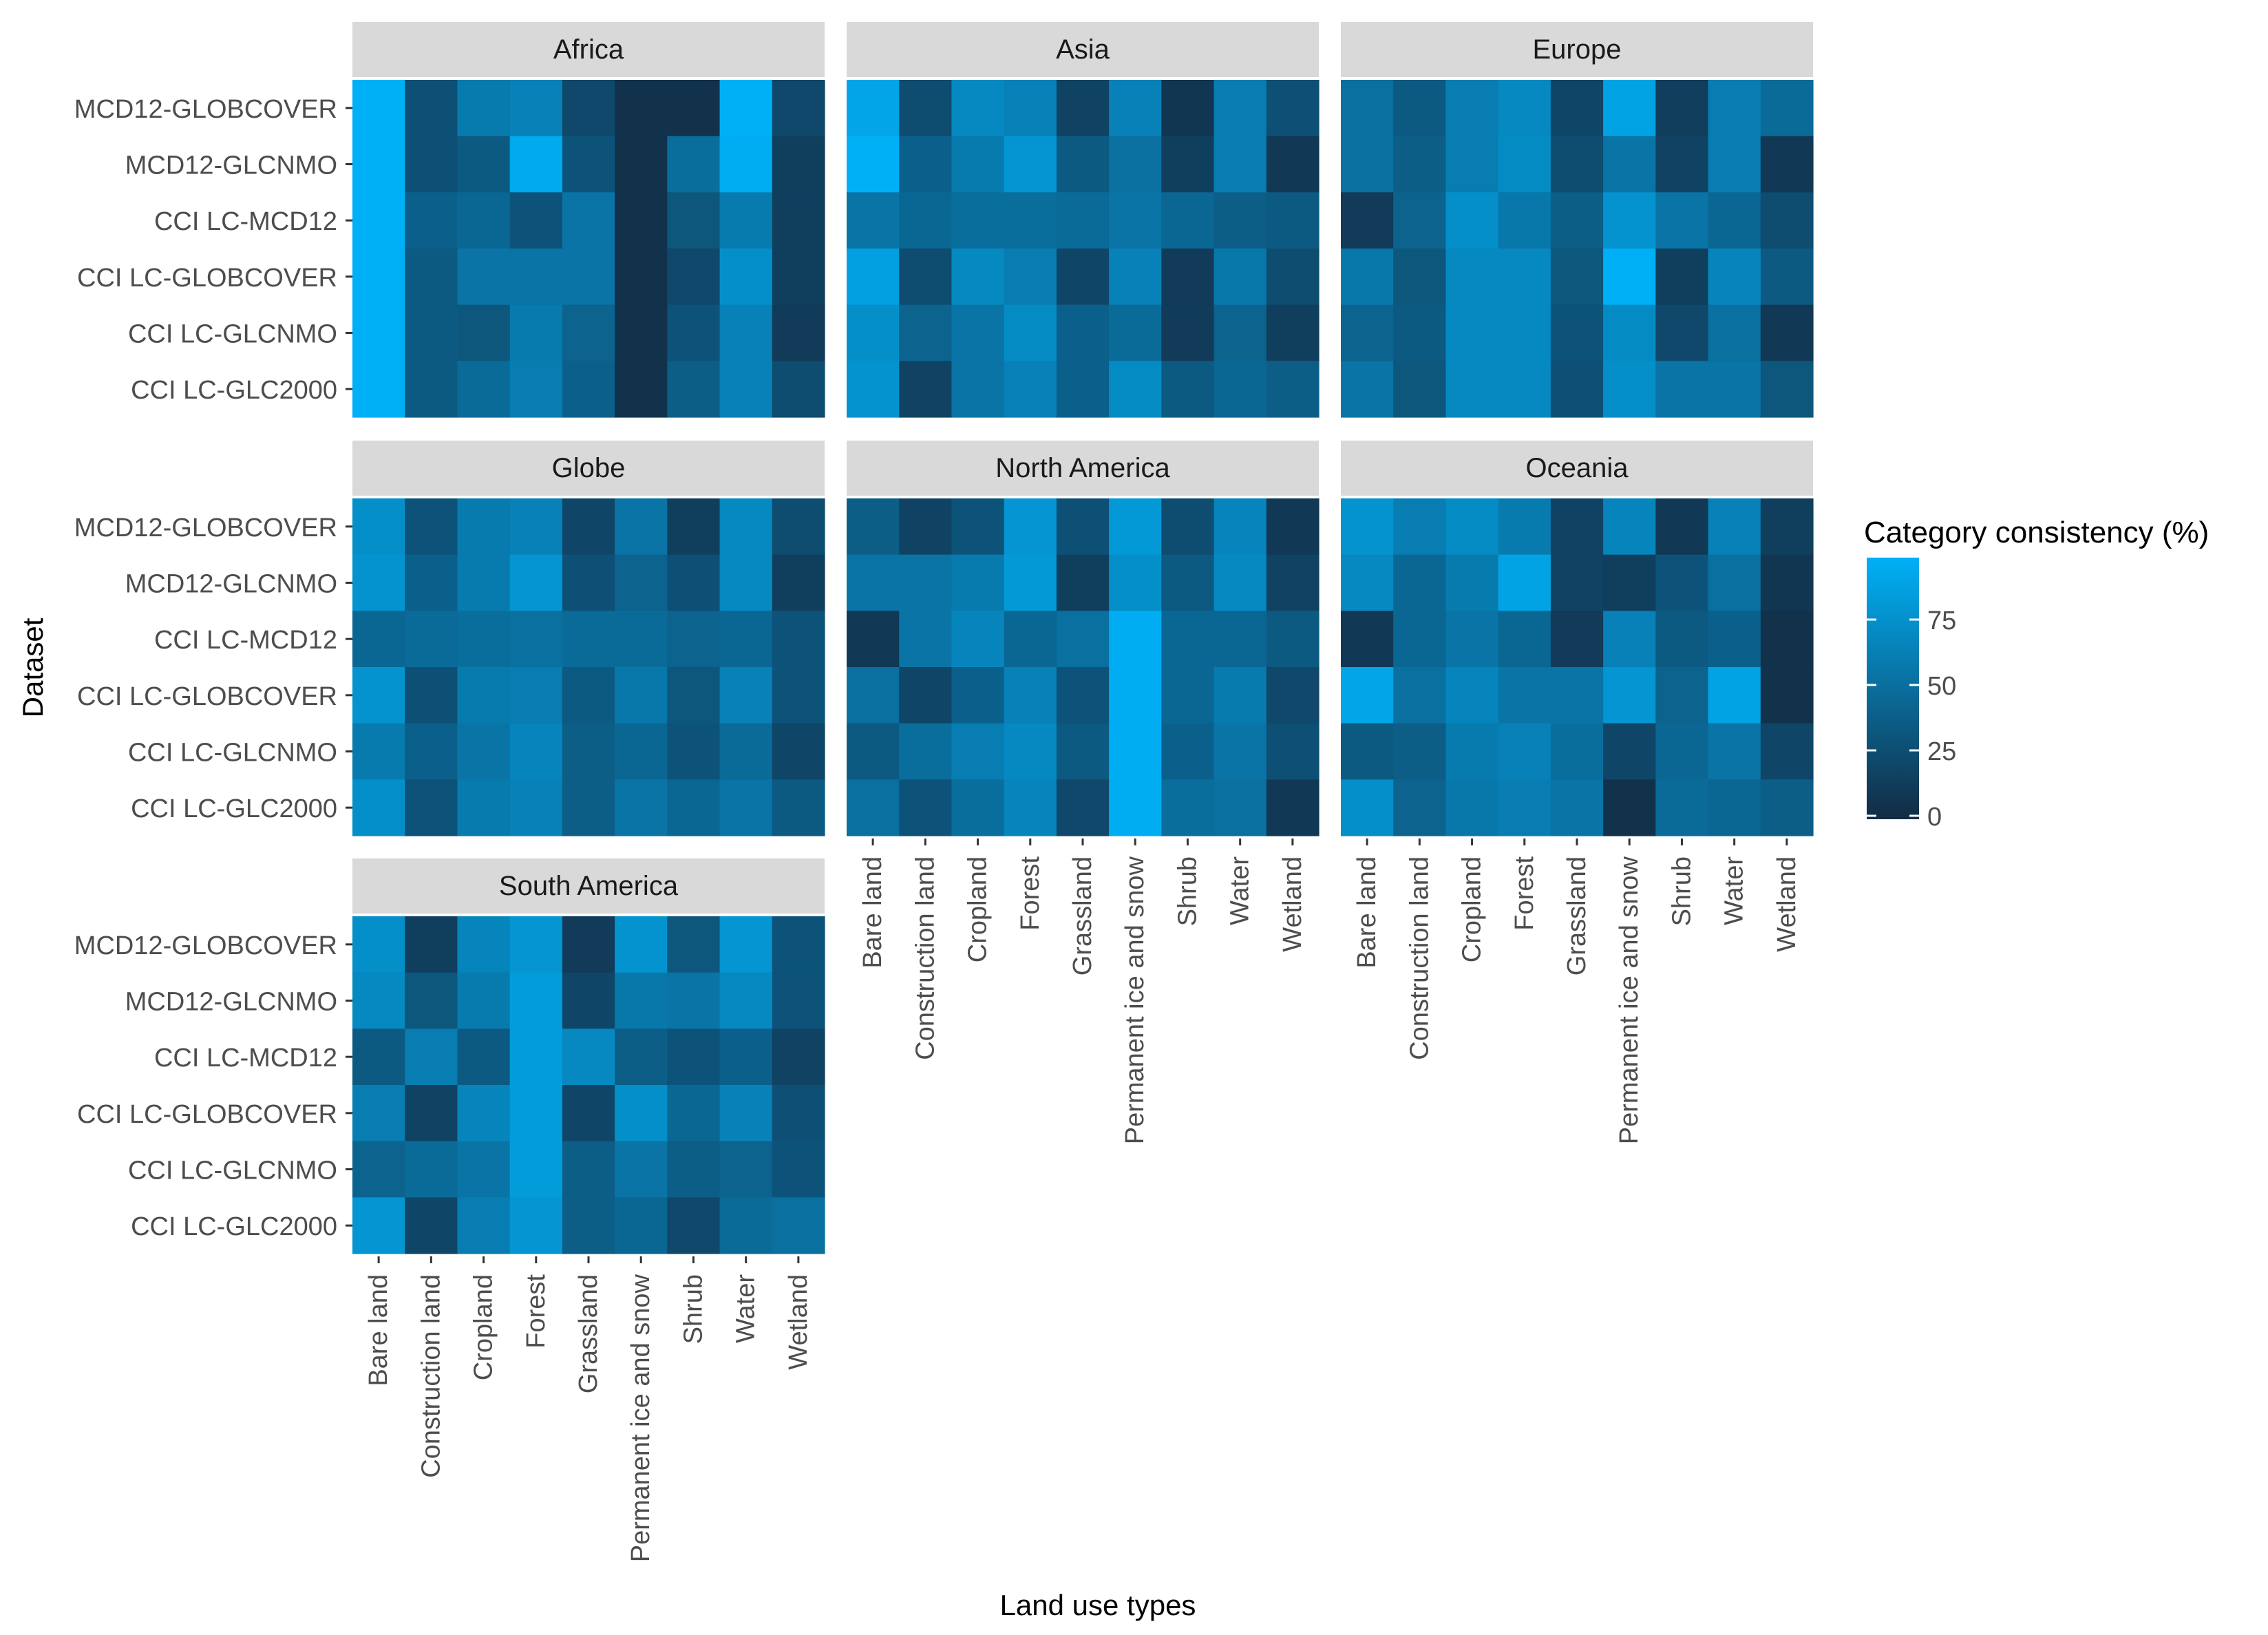 This screenshot has height=1635, width=2268. I want to click on y-tick-label: MCD12-GLCNMO, so click(231, 584).